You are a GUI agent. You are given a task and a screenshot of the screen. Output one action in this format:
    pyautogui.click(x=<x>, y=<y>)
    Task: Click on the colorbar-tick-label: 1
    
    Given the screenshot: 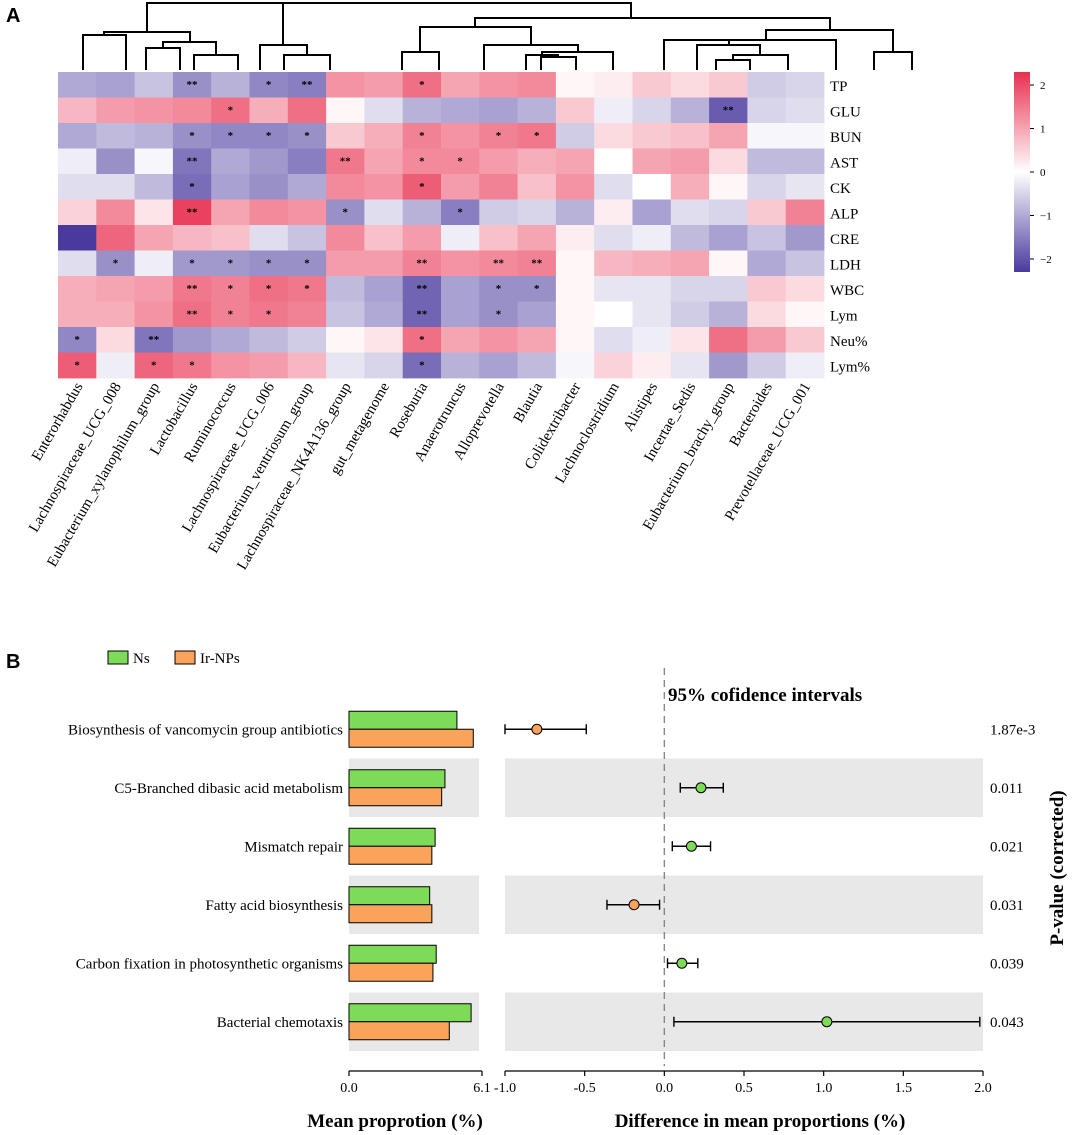 What is the action you would take?
    pyautogui.click(x=1043, y=130)
    